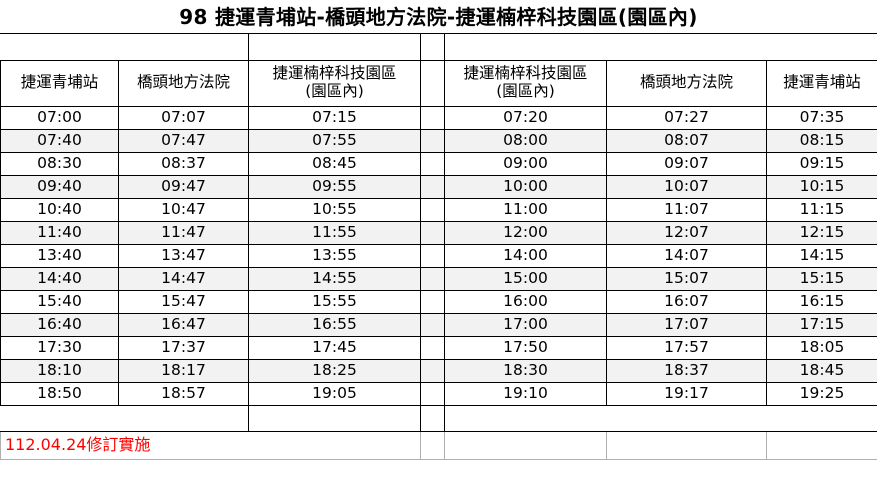  I want to click on cell-departure-time: 07:40, so click(59, 140).